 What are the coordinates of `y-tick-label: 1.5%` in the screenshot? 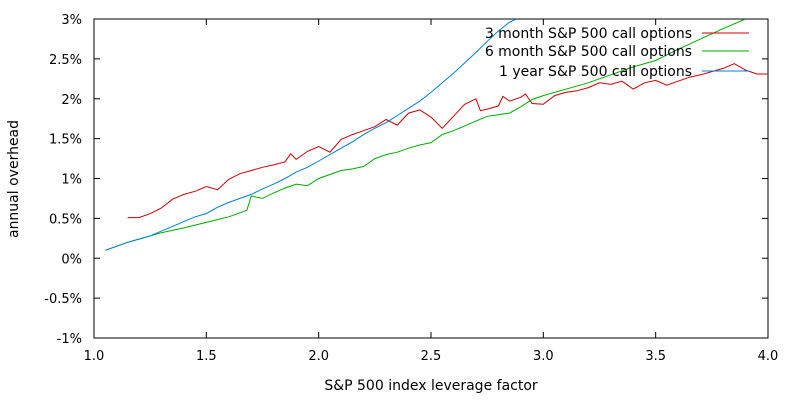 It's located at (65, 140).